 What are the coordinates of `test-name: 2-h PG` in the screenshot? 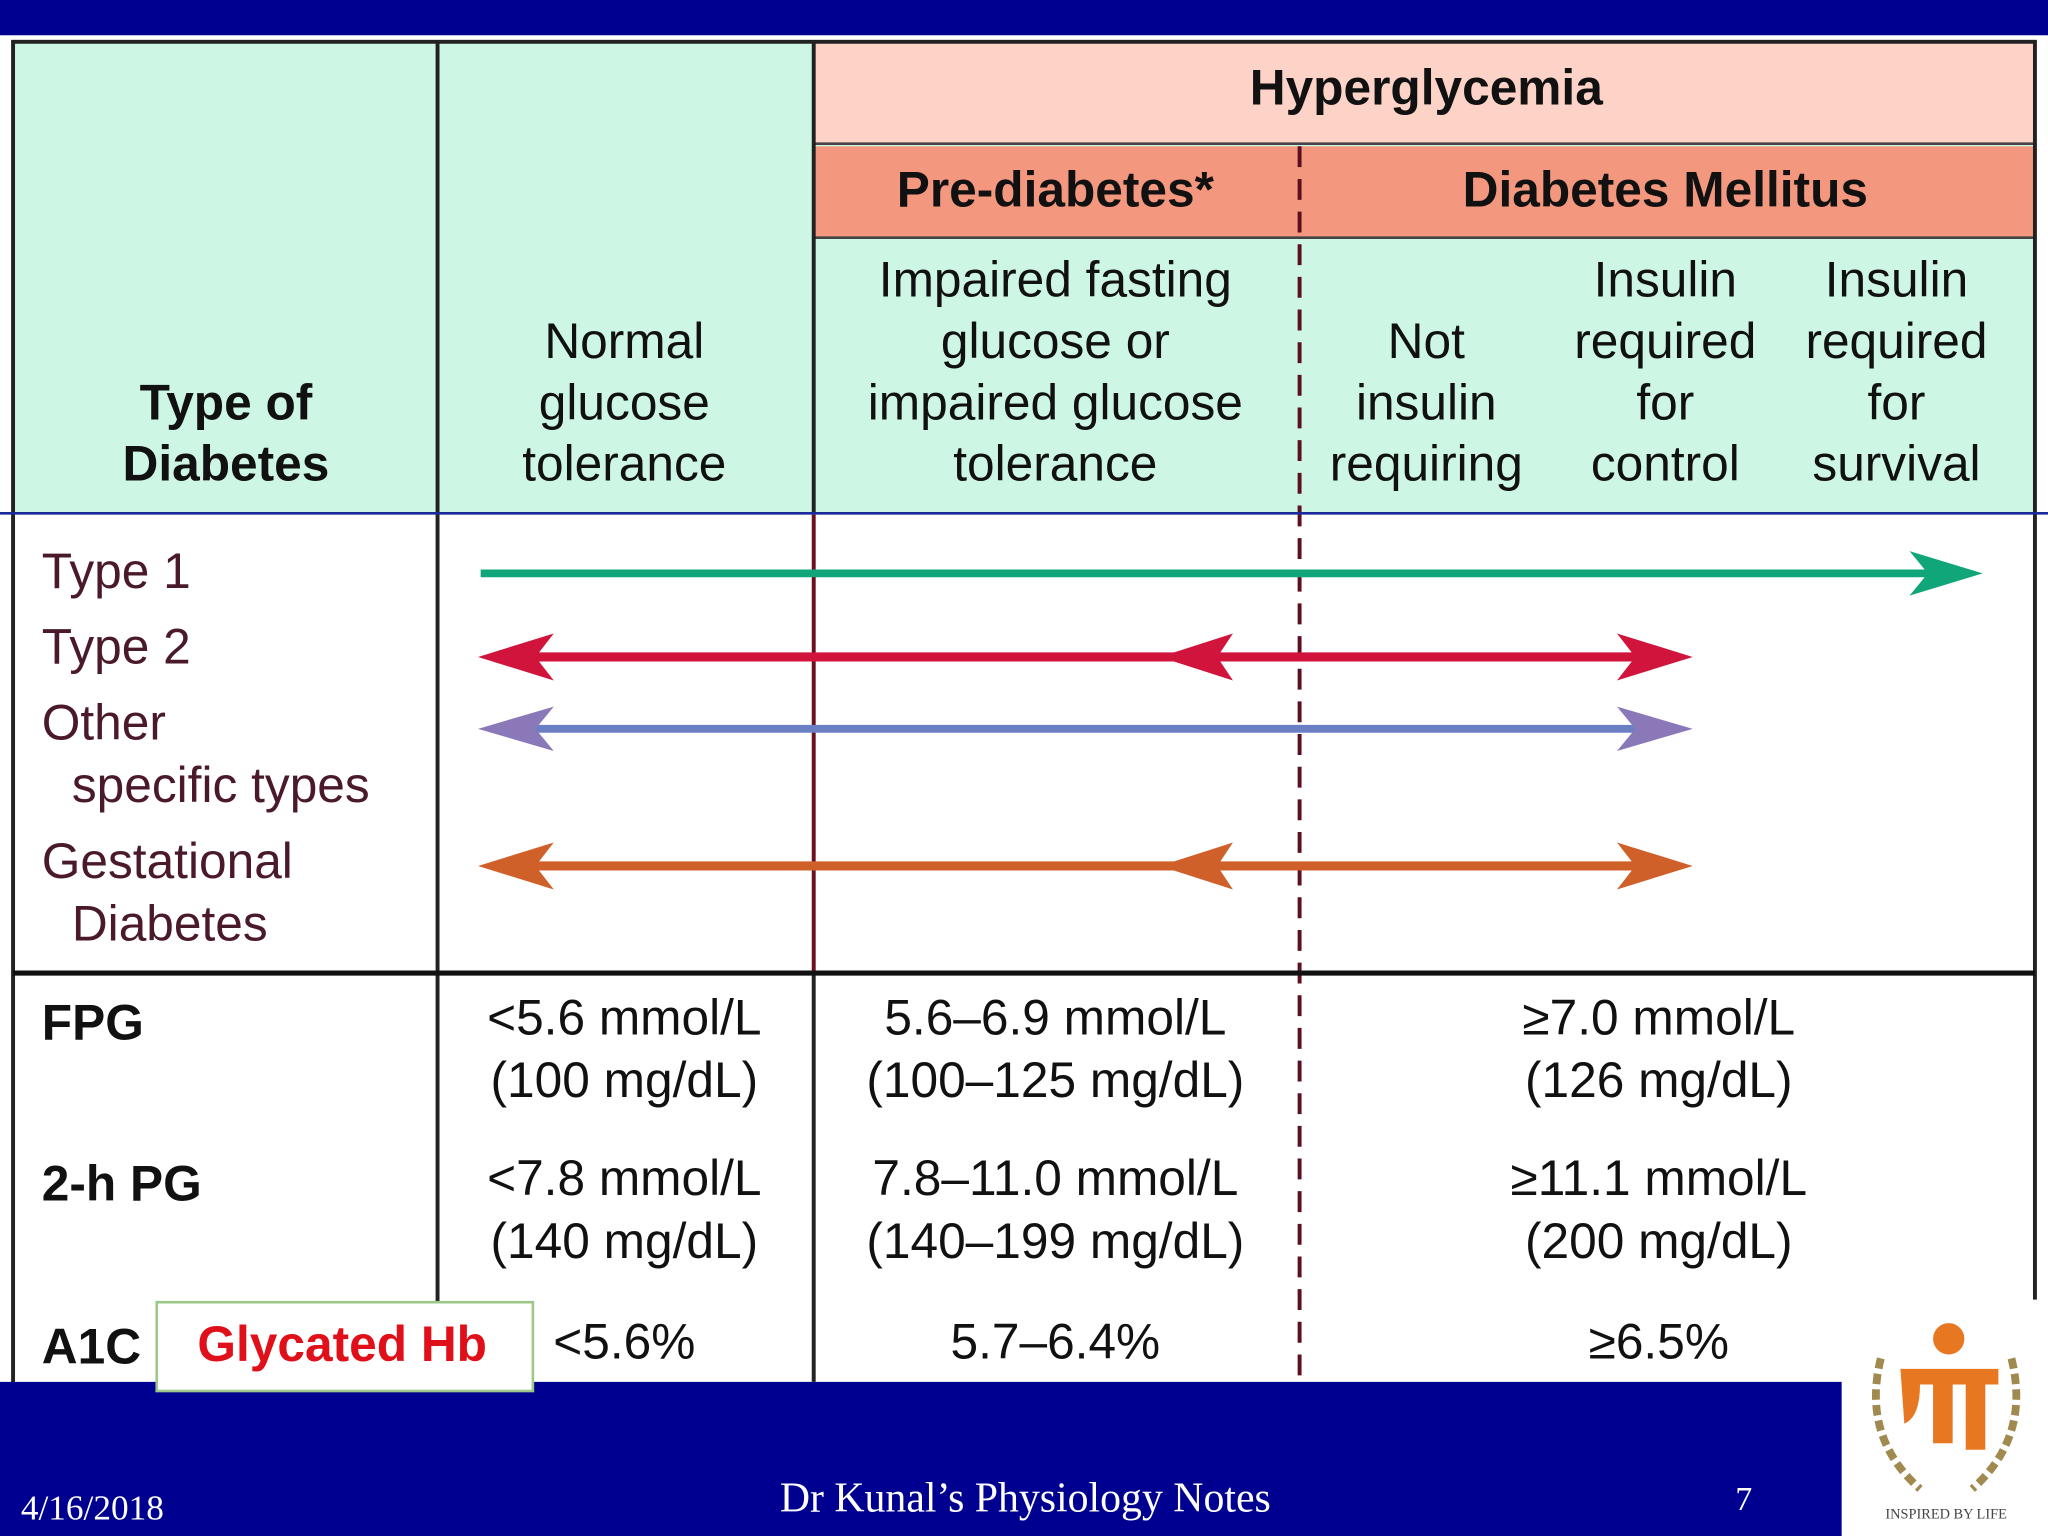 It's located at (122, 1183).